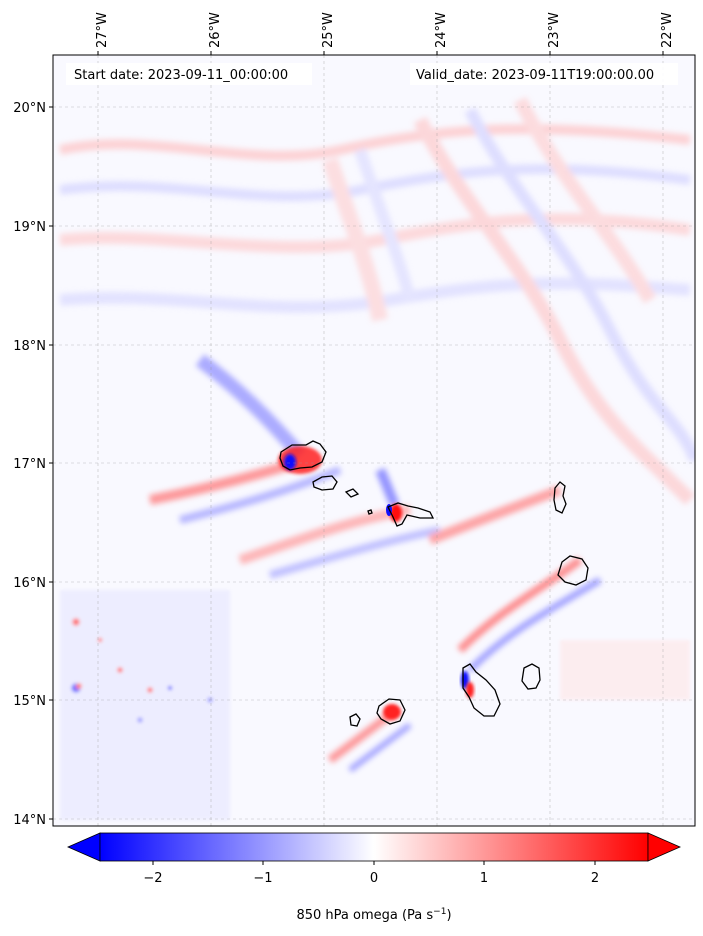 This screenshot has width=703, height=936. Describe the element at coordinates (303, 455) in the screenshot. I see `island-santo-antao` at that location.